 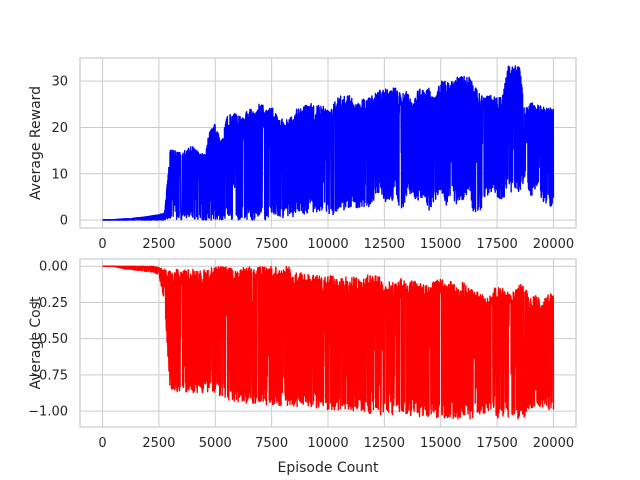 I want to click on reward-xtick-label-3: 7500, so click(x=271, y=244).